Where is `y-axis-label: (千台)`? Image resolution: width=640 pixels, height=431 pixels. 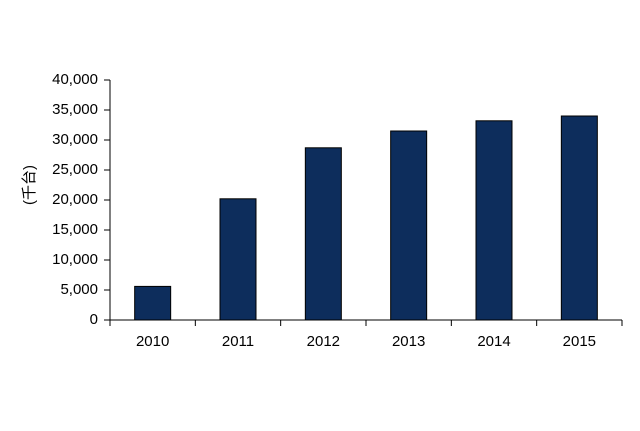 y-axis-label: (千台) is located at coordinates (29, 185).